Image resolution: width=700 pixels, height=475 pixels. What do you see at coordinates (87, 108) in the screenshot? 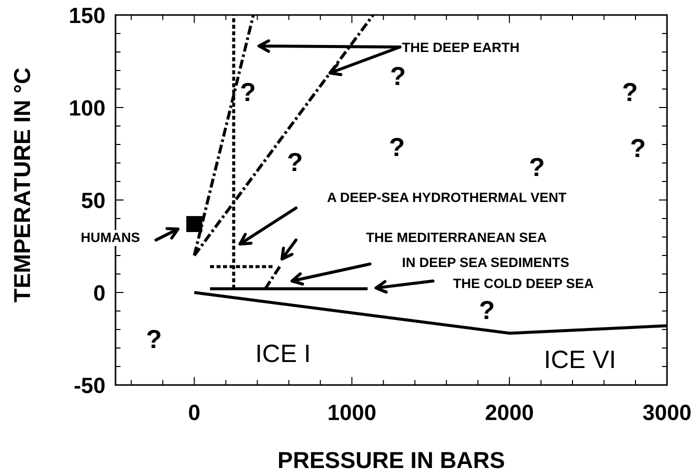
I see `y-tick-label: 100` at bounding box center [87, 108].